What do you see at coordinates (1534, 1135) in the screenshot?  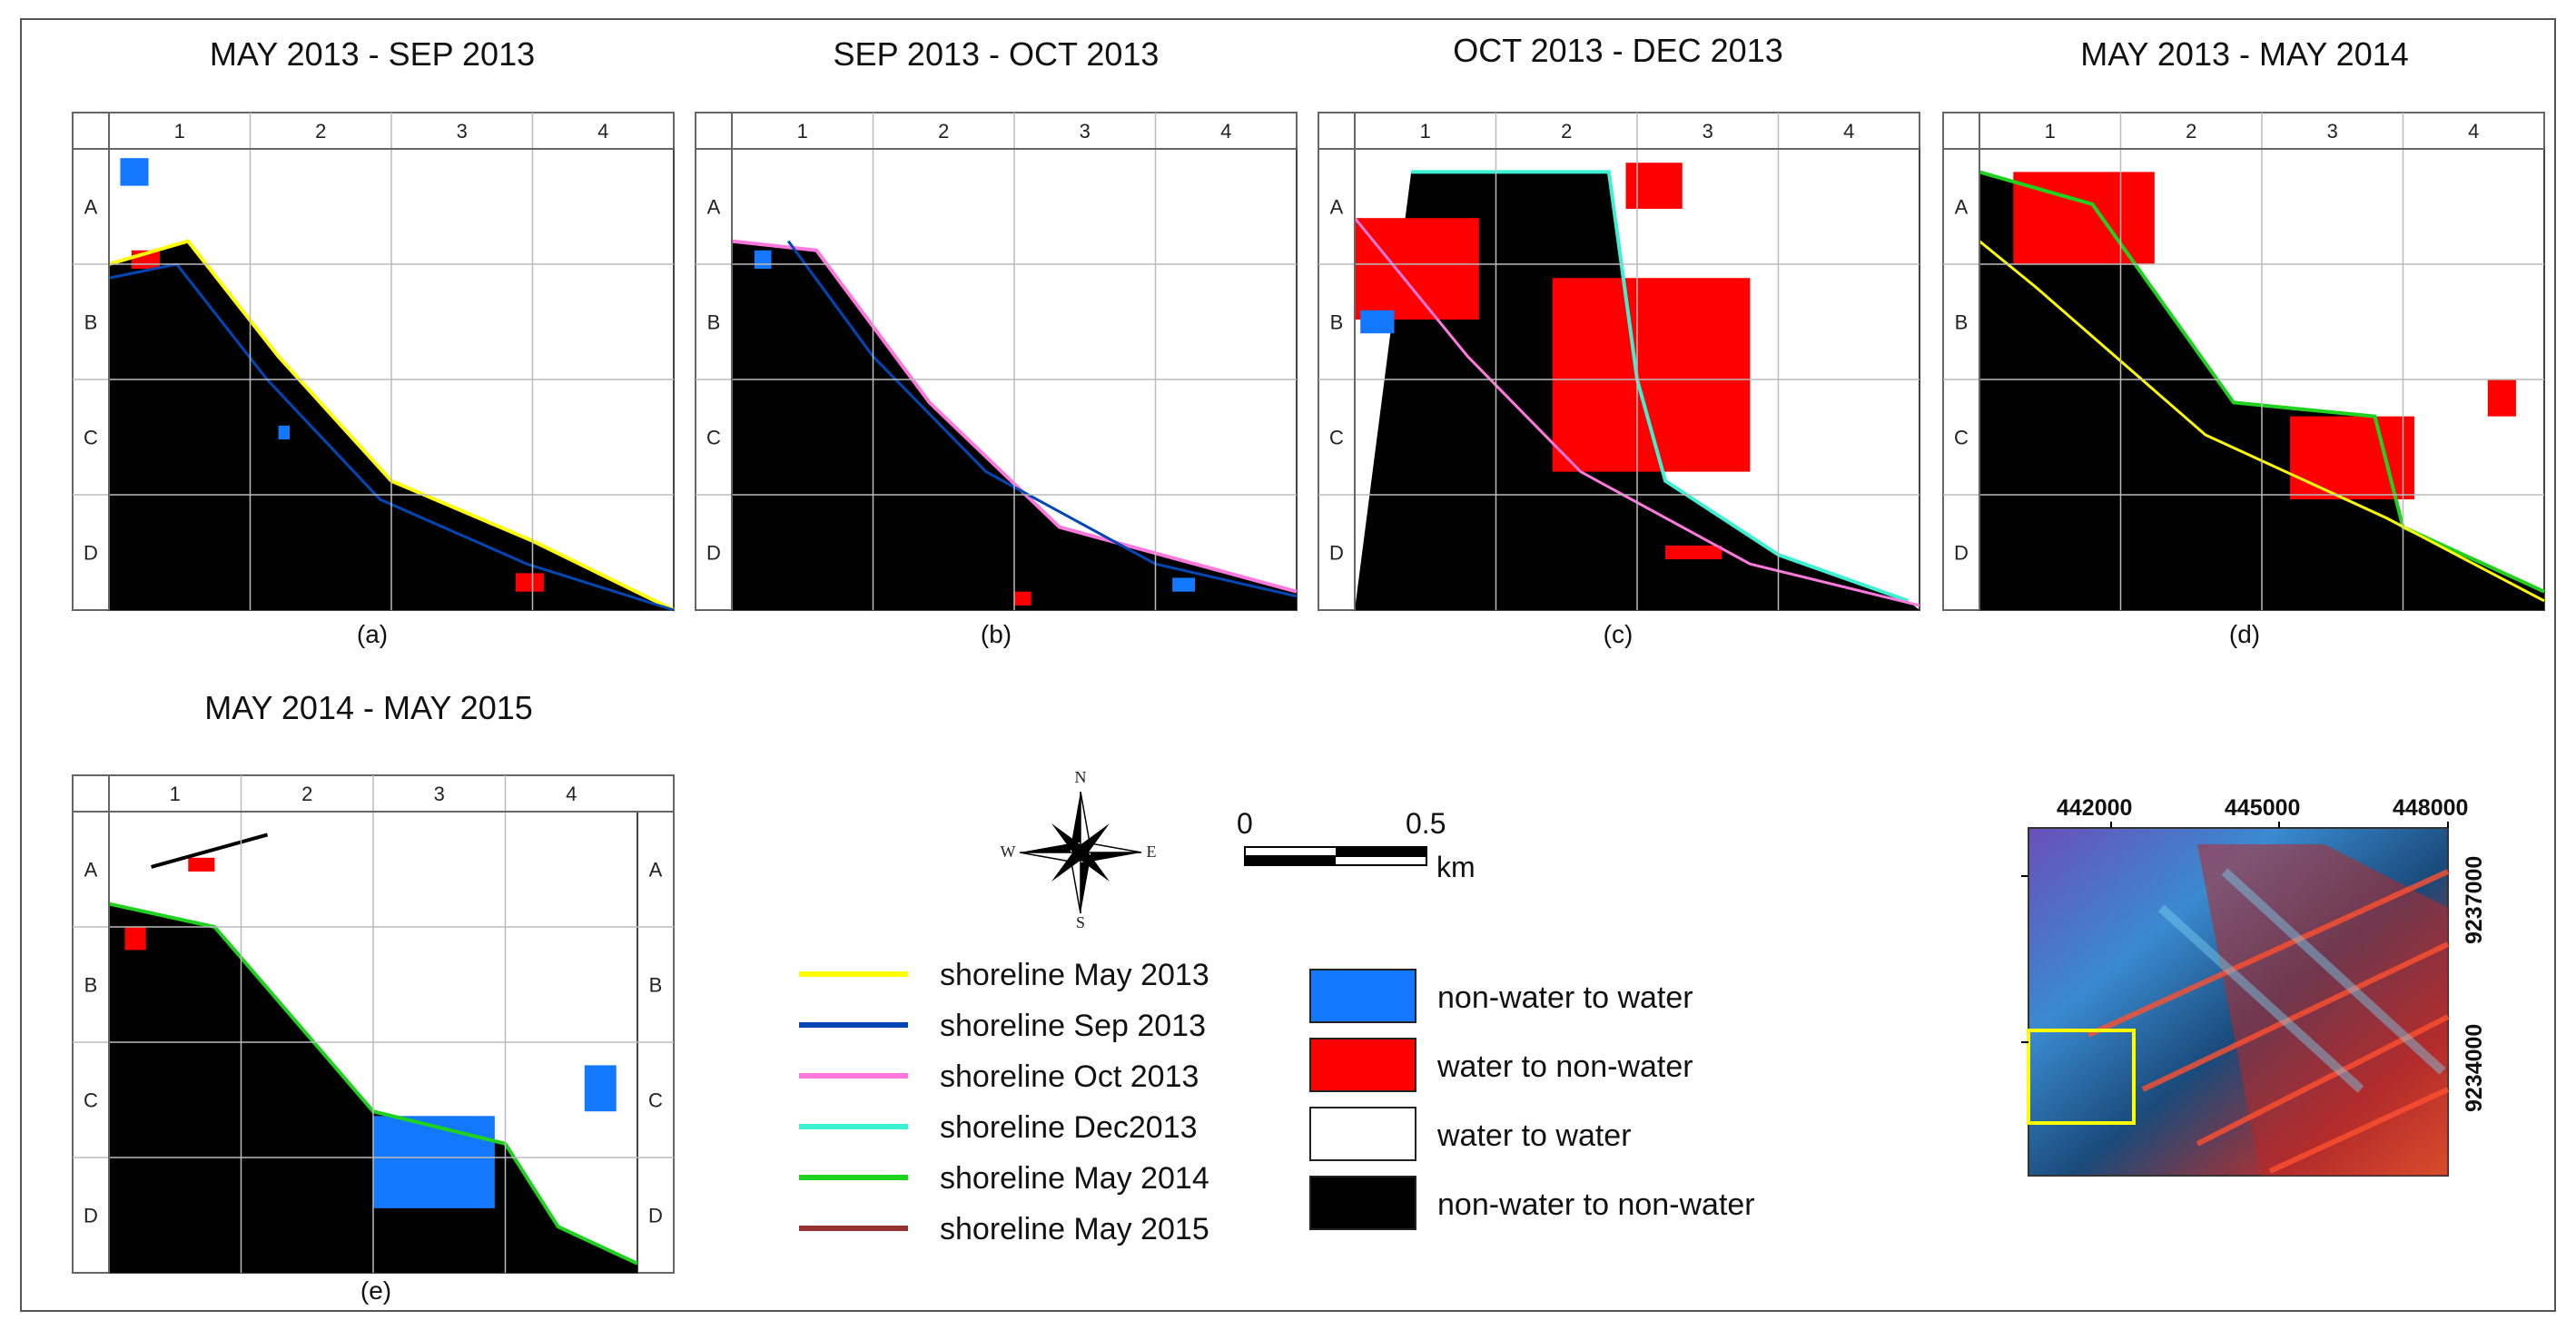 I see `change-legend-label: water to water` at bounding box center [1534, 1135].